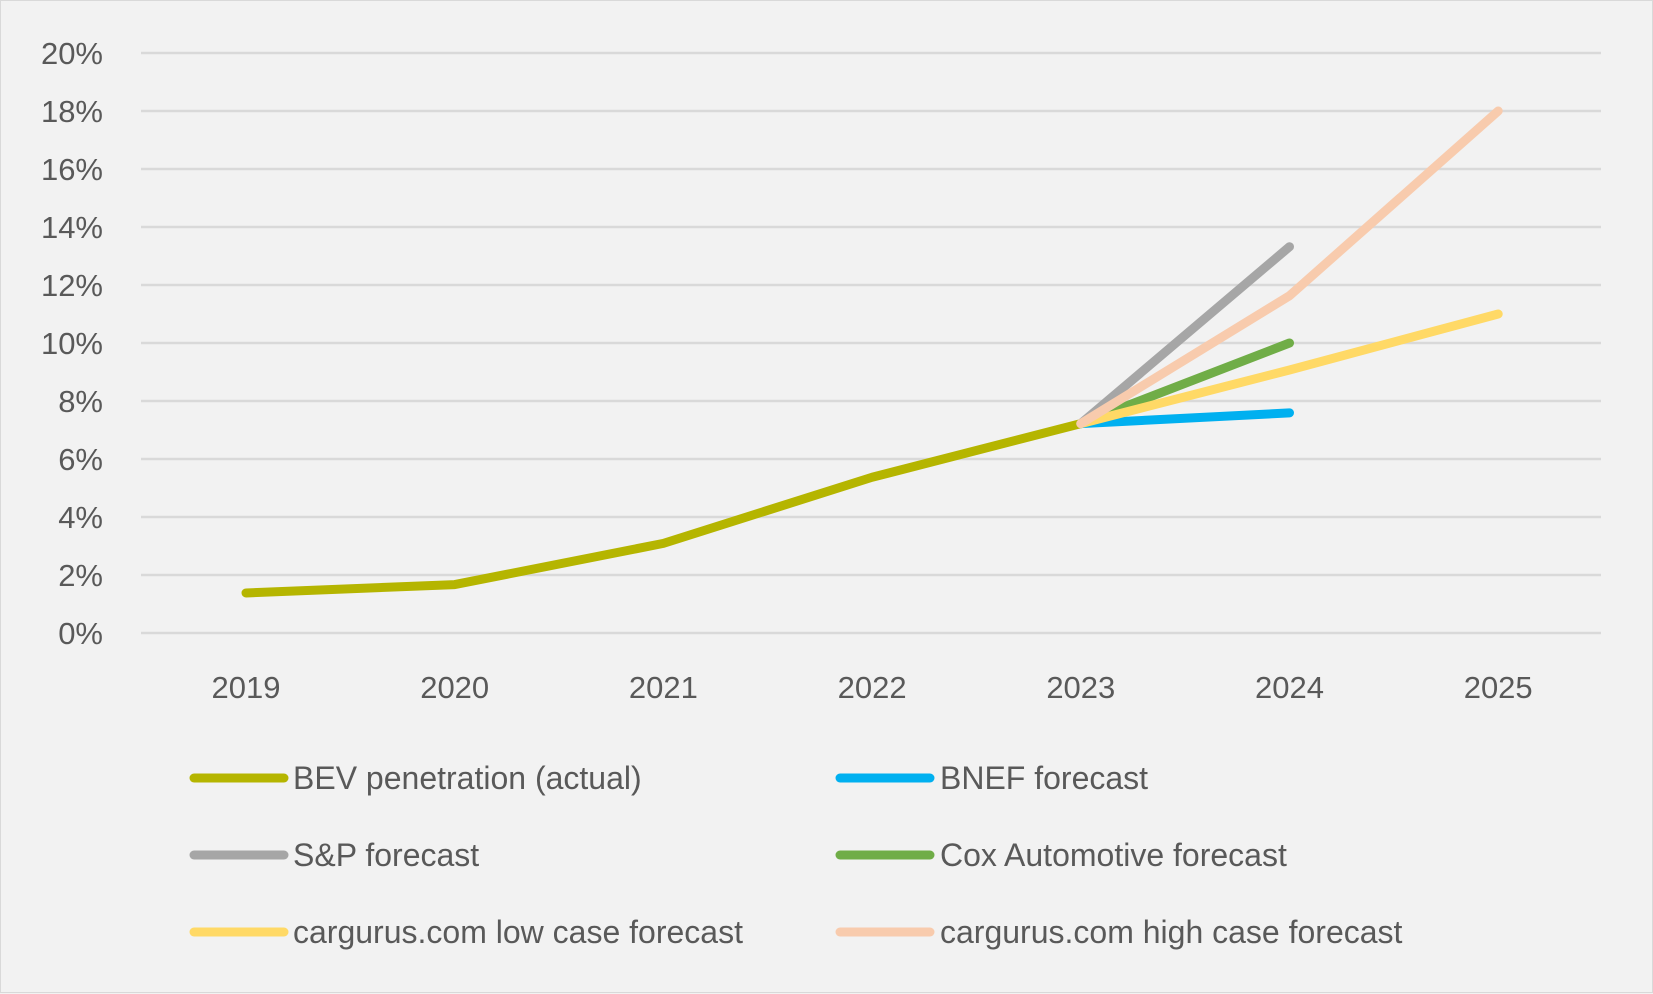 This screenshot has width=1653, height=994. Describe the element at coordinates (663, 687) in the screenshot. I see `x-tick-label: 2021` at that location.